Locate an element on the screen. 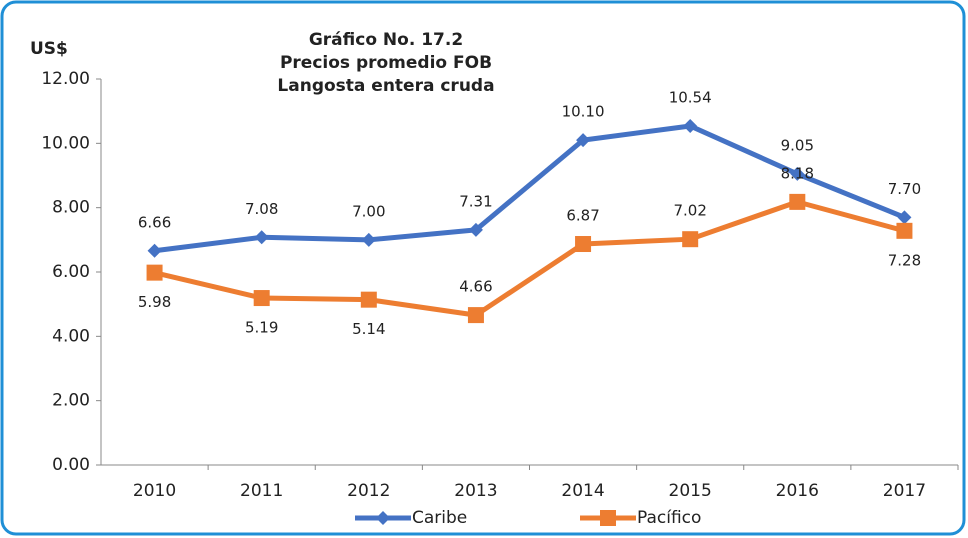 The width and height of the screenshot is (968, 538). y-tick-label: 10.00 is located at coordinates (65, 143).